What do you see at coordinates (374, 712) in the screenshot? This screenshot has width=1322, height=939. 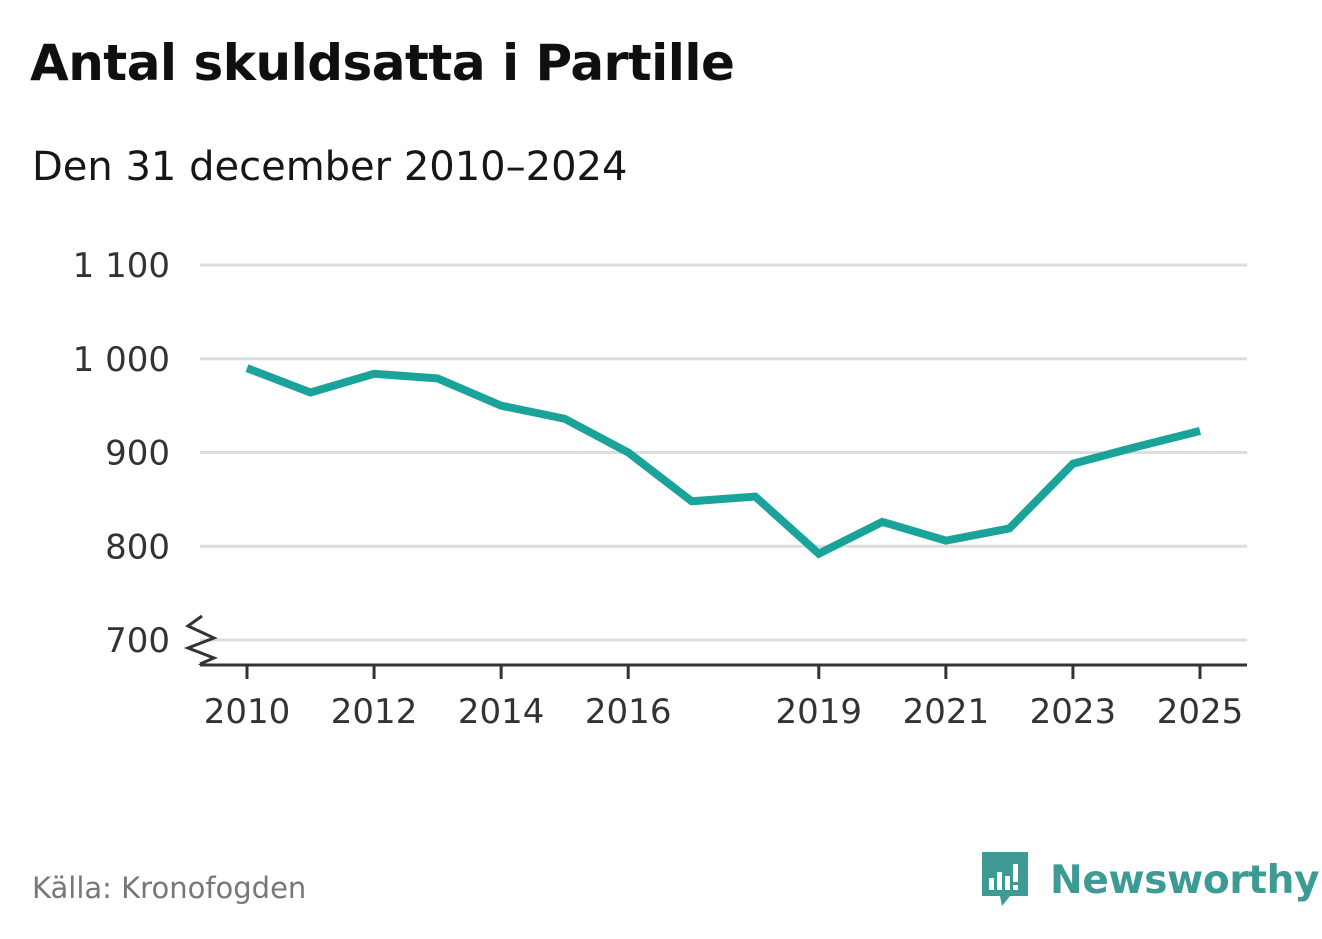 I see `x-tick-label: 2012` at bounding box center [374, 712].